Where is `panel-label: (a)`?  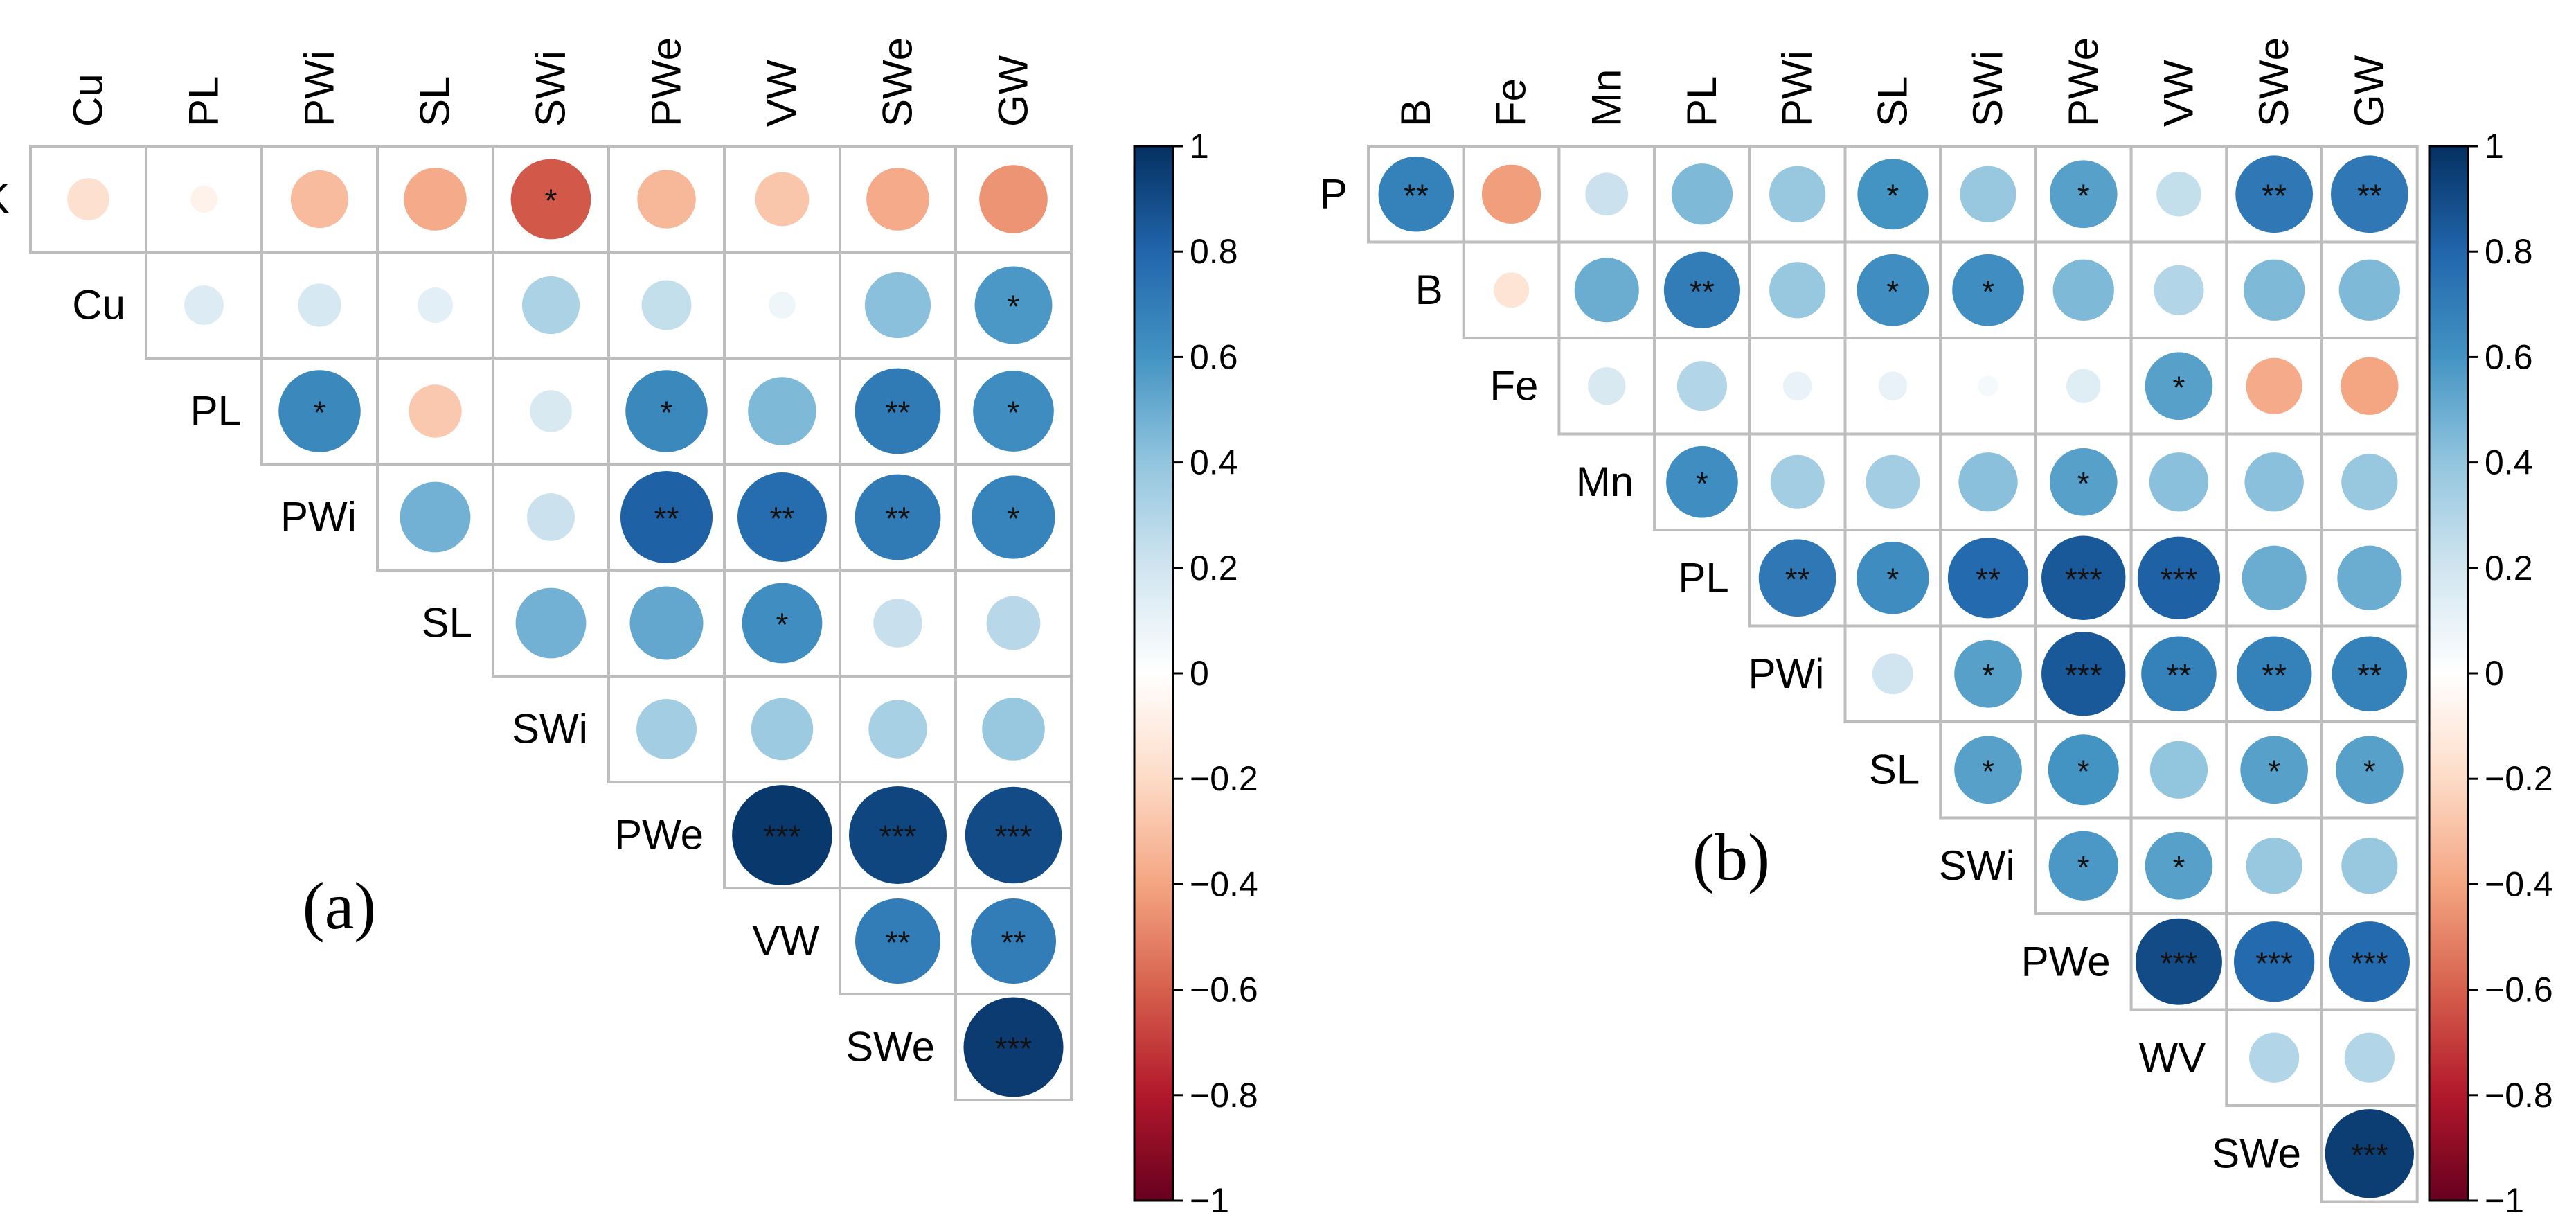
panel-label: (a) is located at coordinates (340, 906).